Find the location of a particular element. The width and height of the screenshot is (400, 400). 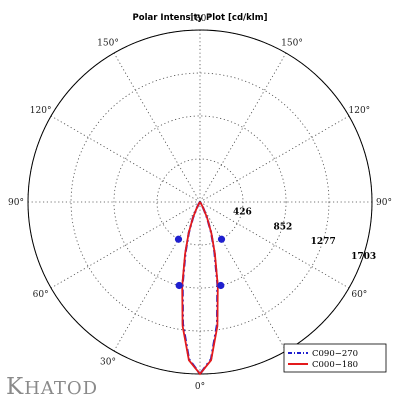

legend-label: C000−180 is located at coordinates (335, 365).